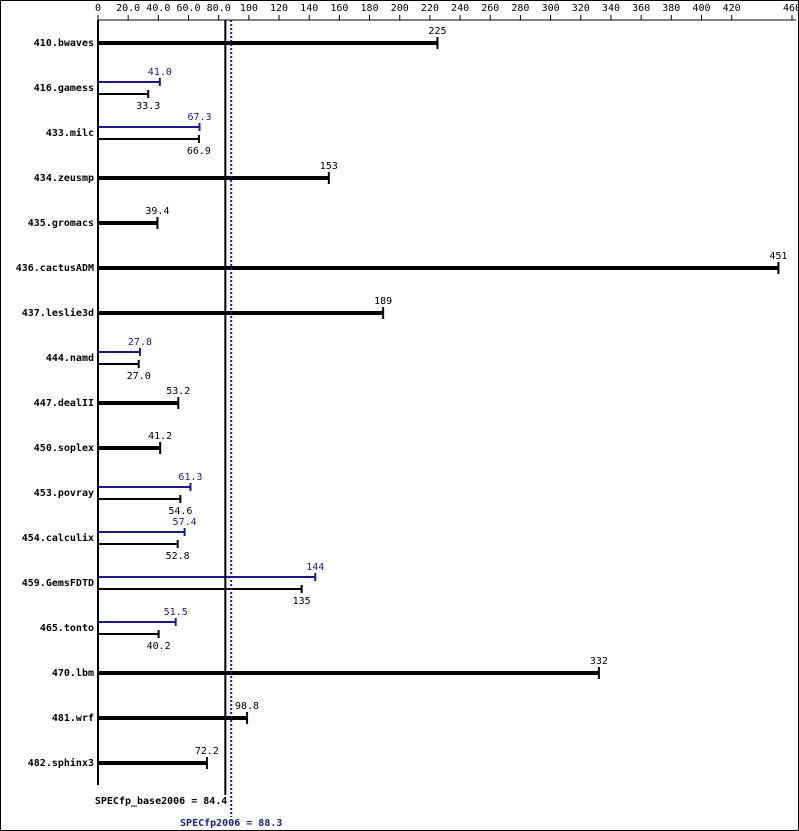 The width and height of the screenshot is (799, 831). What do you see at coordinates (64, 178) in the screenshot?
I see `category-label: 434.zeusmp` at bounding box center [64, 178].